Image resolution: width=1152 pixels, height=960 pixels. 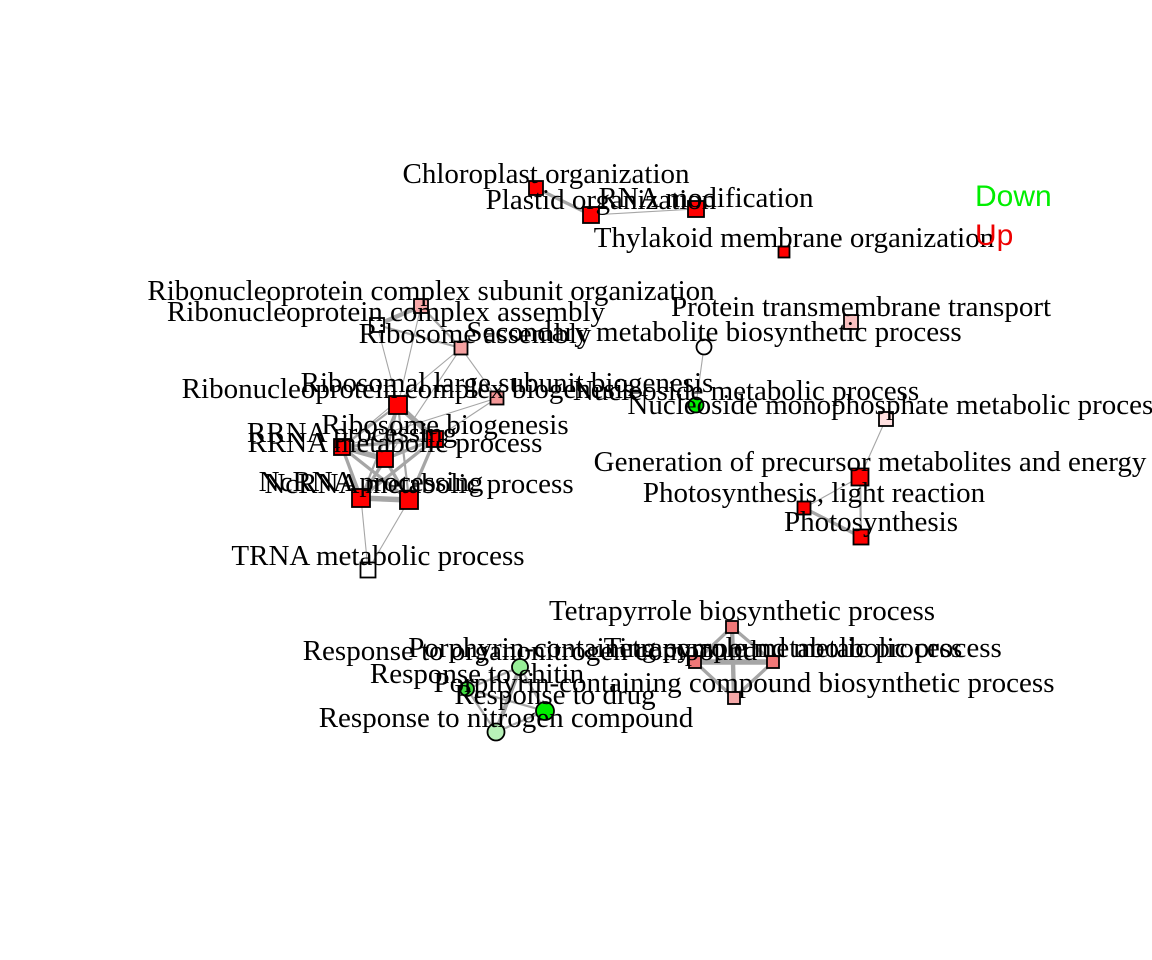 I want to click on node-chloroplast-org, so click(x=536, y=188).